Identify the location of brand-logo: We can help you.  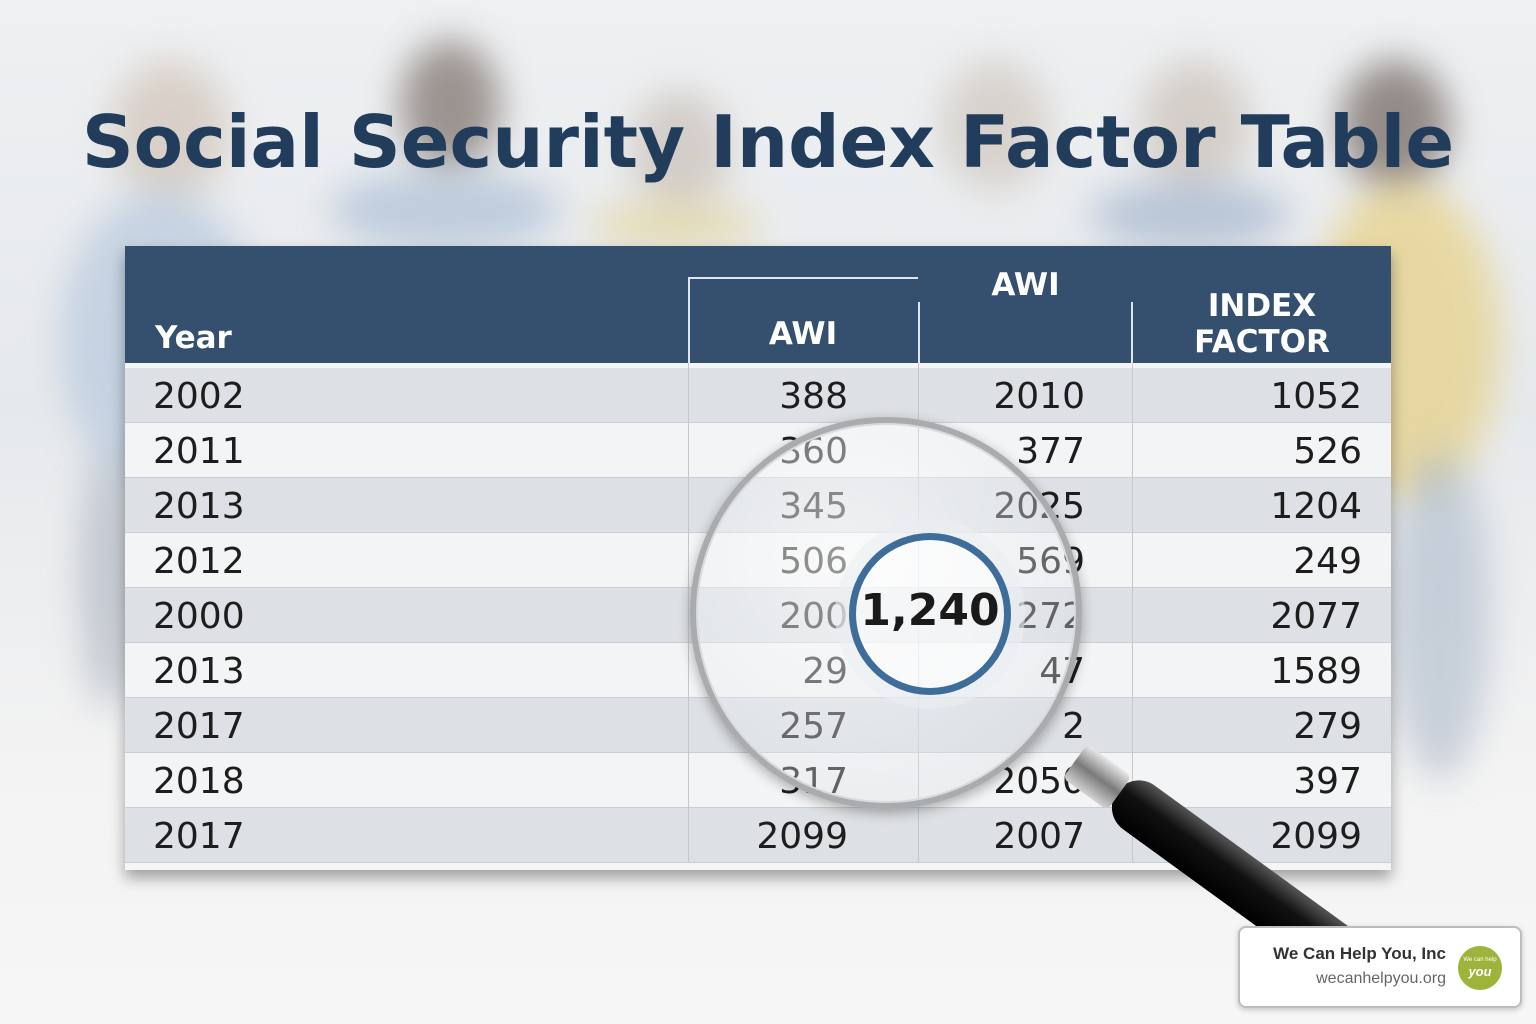
(1480, 968).